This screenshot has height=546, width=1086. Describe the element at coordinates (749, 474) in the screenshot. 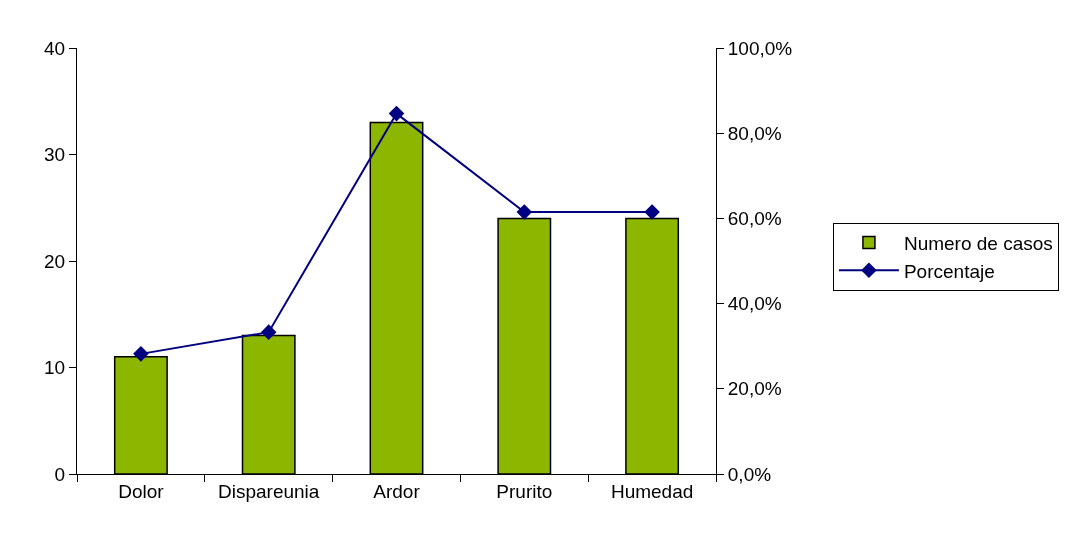

I see `y2-tick-label: 0,0%` at that location.